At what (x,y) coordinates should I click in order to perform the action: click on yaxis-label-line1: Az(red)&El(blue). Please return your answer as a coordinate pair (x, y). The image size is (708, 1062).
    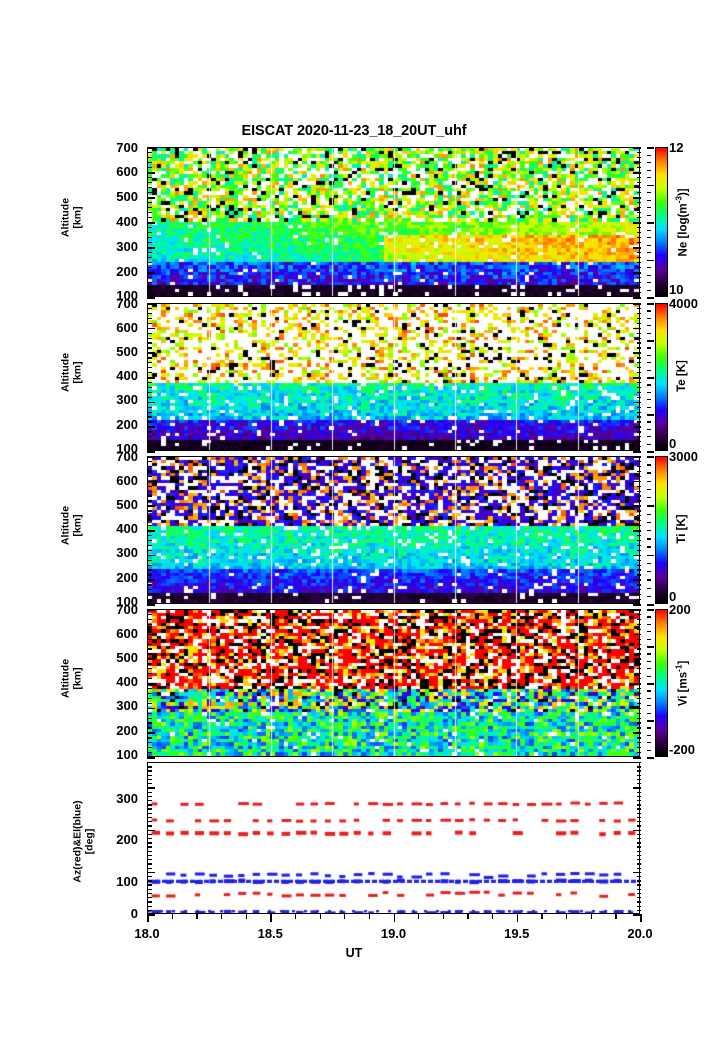
    Looking at the image, I should click on (77, 841).